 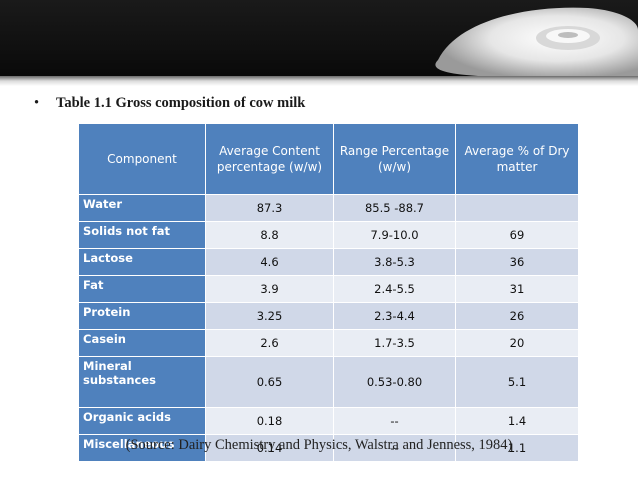 I want to click on component-cell: Protein, so click(x=142, y=316).